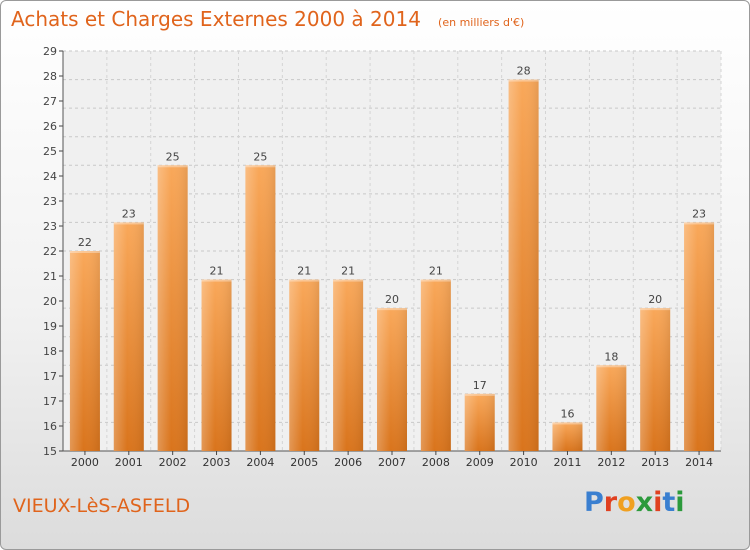  I want to click on commune-name: VIEUX-LèS-ASFELD, so click(102, 506).